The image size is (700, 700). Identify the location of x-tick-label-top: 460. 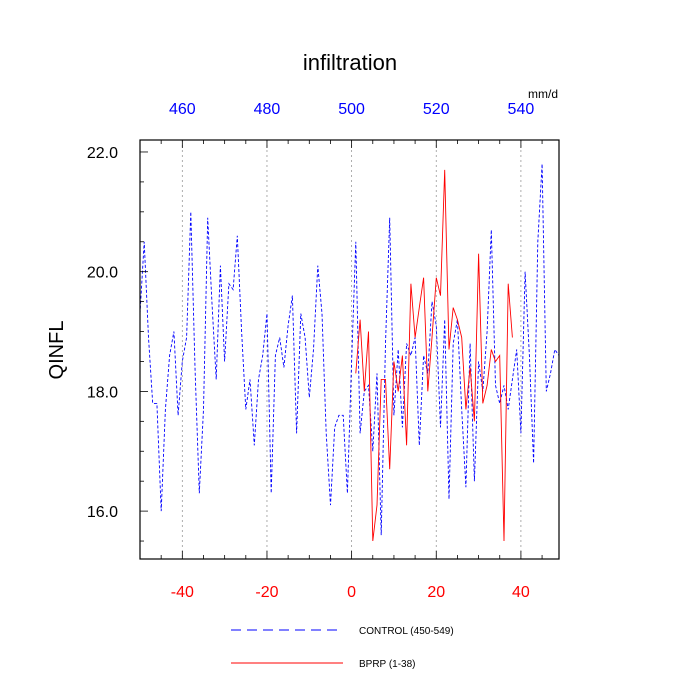
(182, 109).